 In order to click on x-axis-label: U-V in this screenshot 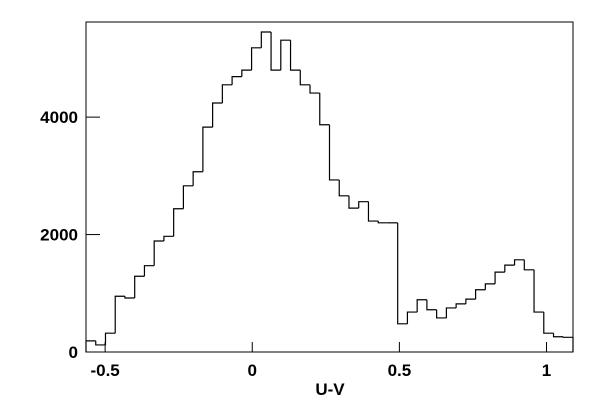, I will do `click(330, 389)`.